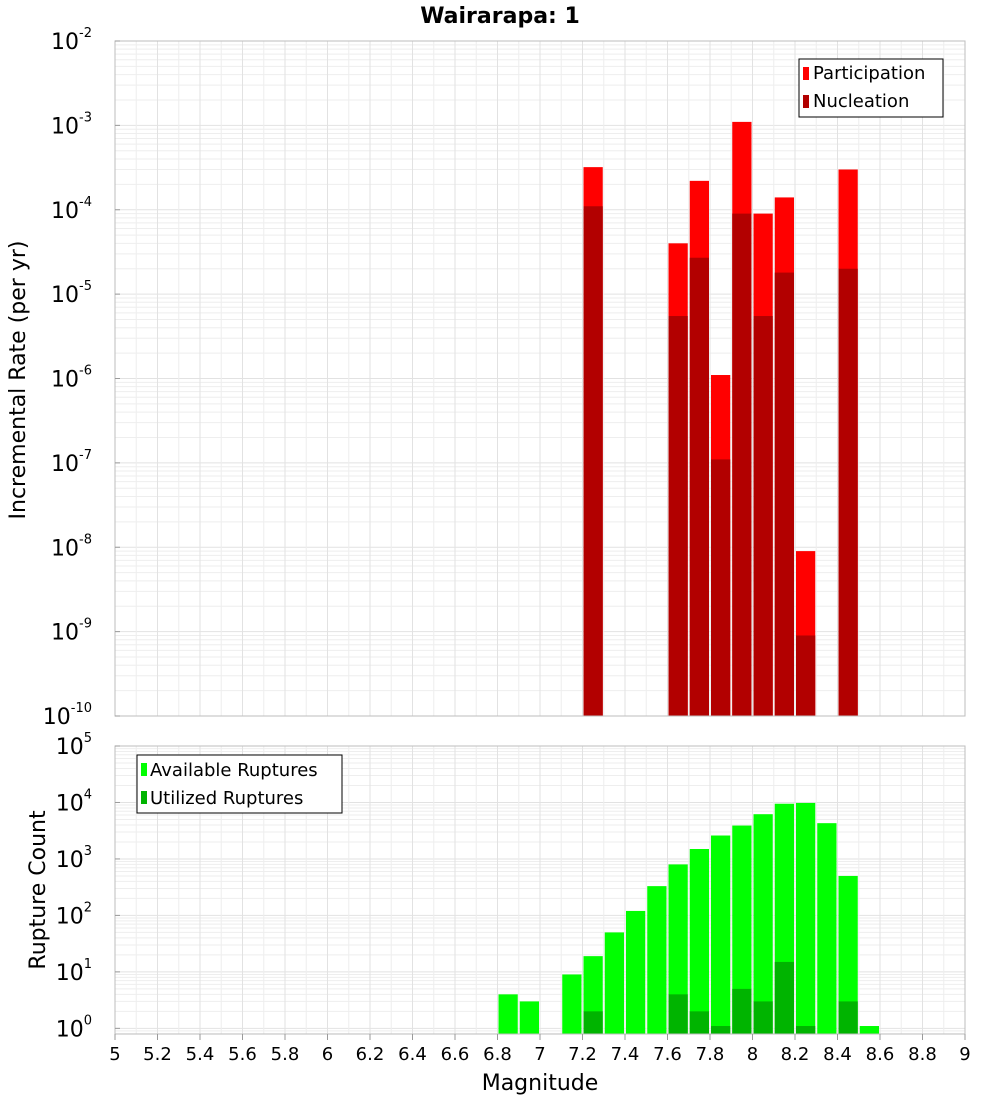 The height and width of the screenshot is (1100, 1000). Describe the element at coordinates (38, 890) in the screenshot. I see `bottom-y-axis-title: Rupture Count` at that location.